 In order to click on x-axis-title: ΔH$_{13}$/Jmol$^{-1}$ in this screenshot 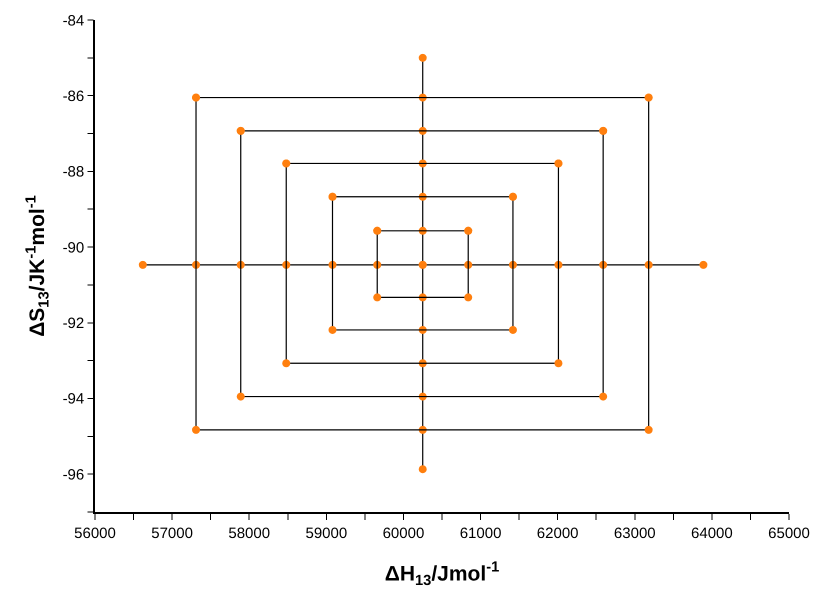, I will do `click(442, 574)`.